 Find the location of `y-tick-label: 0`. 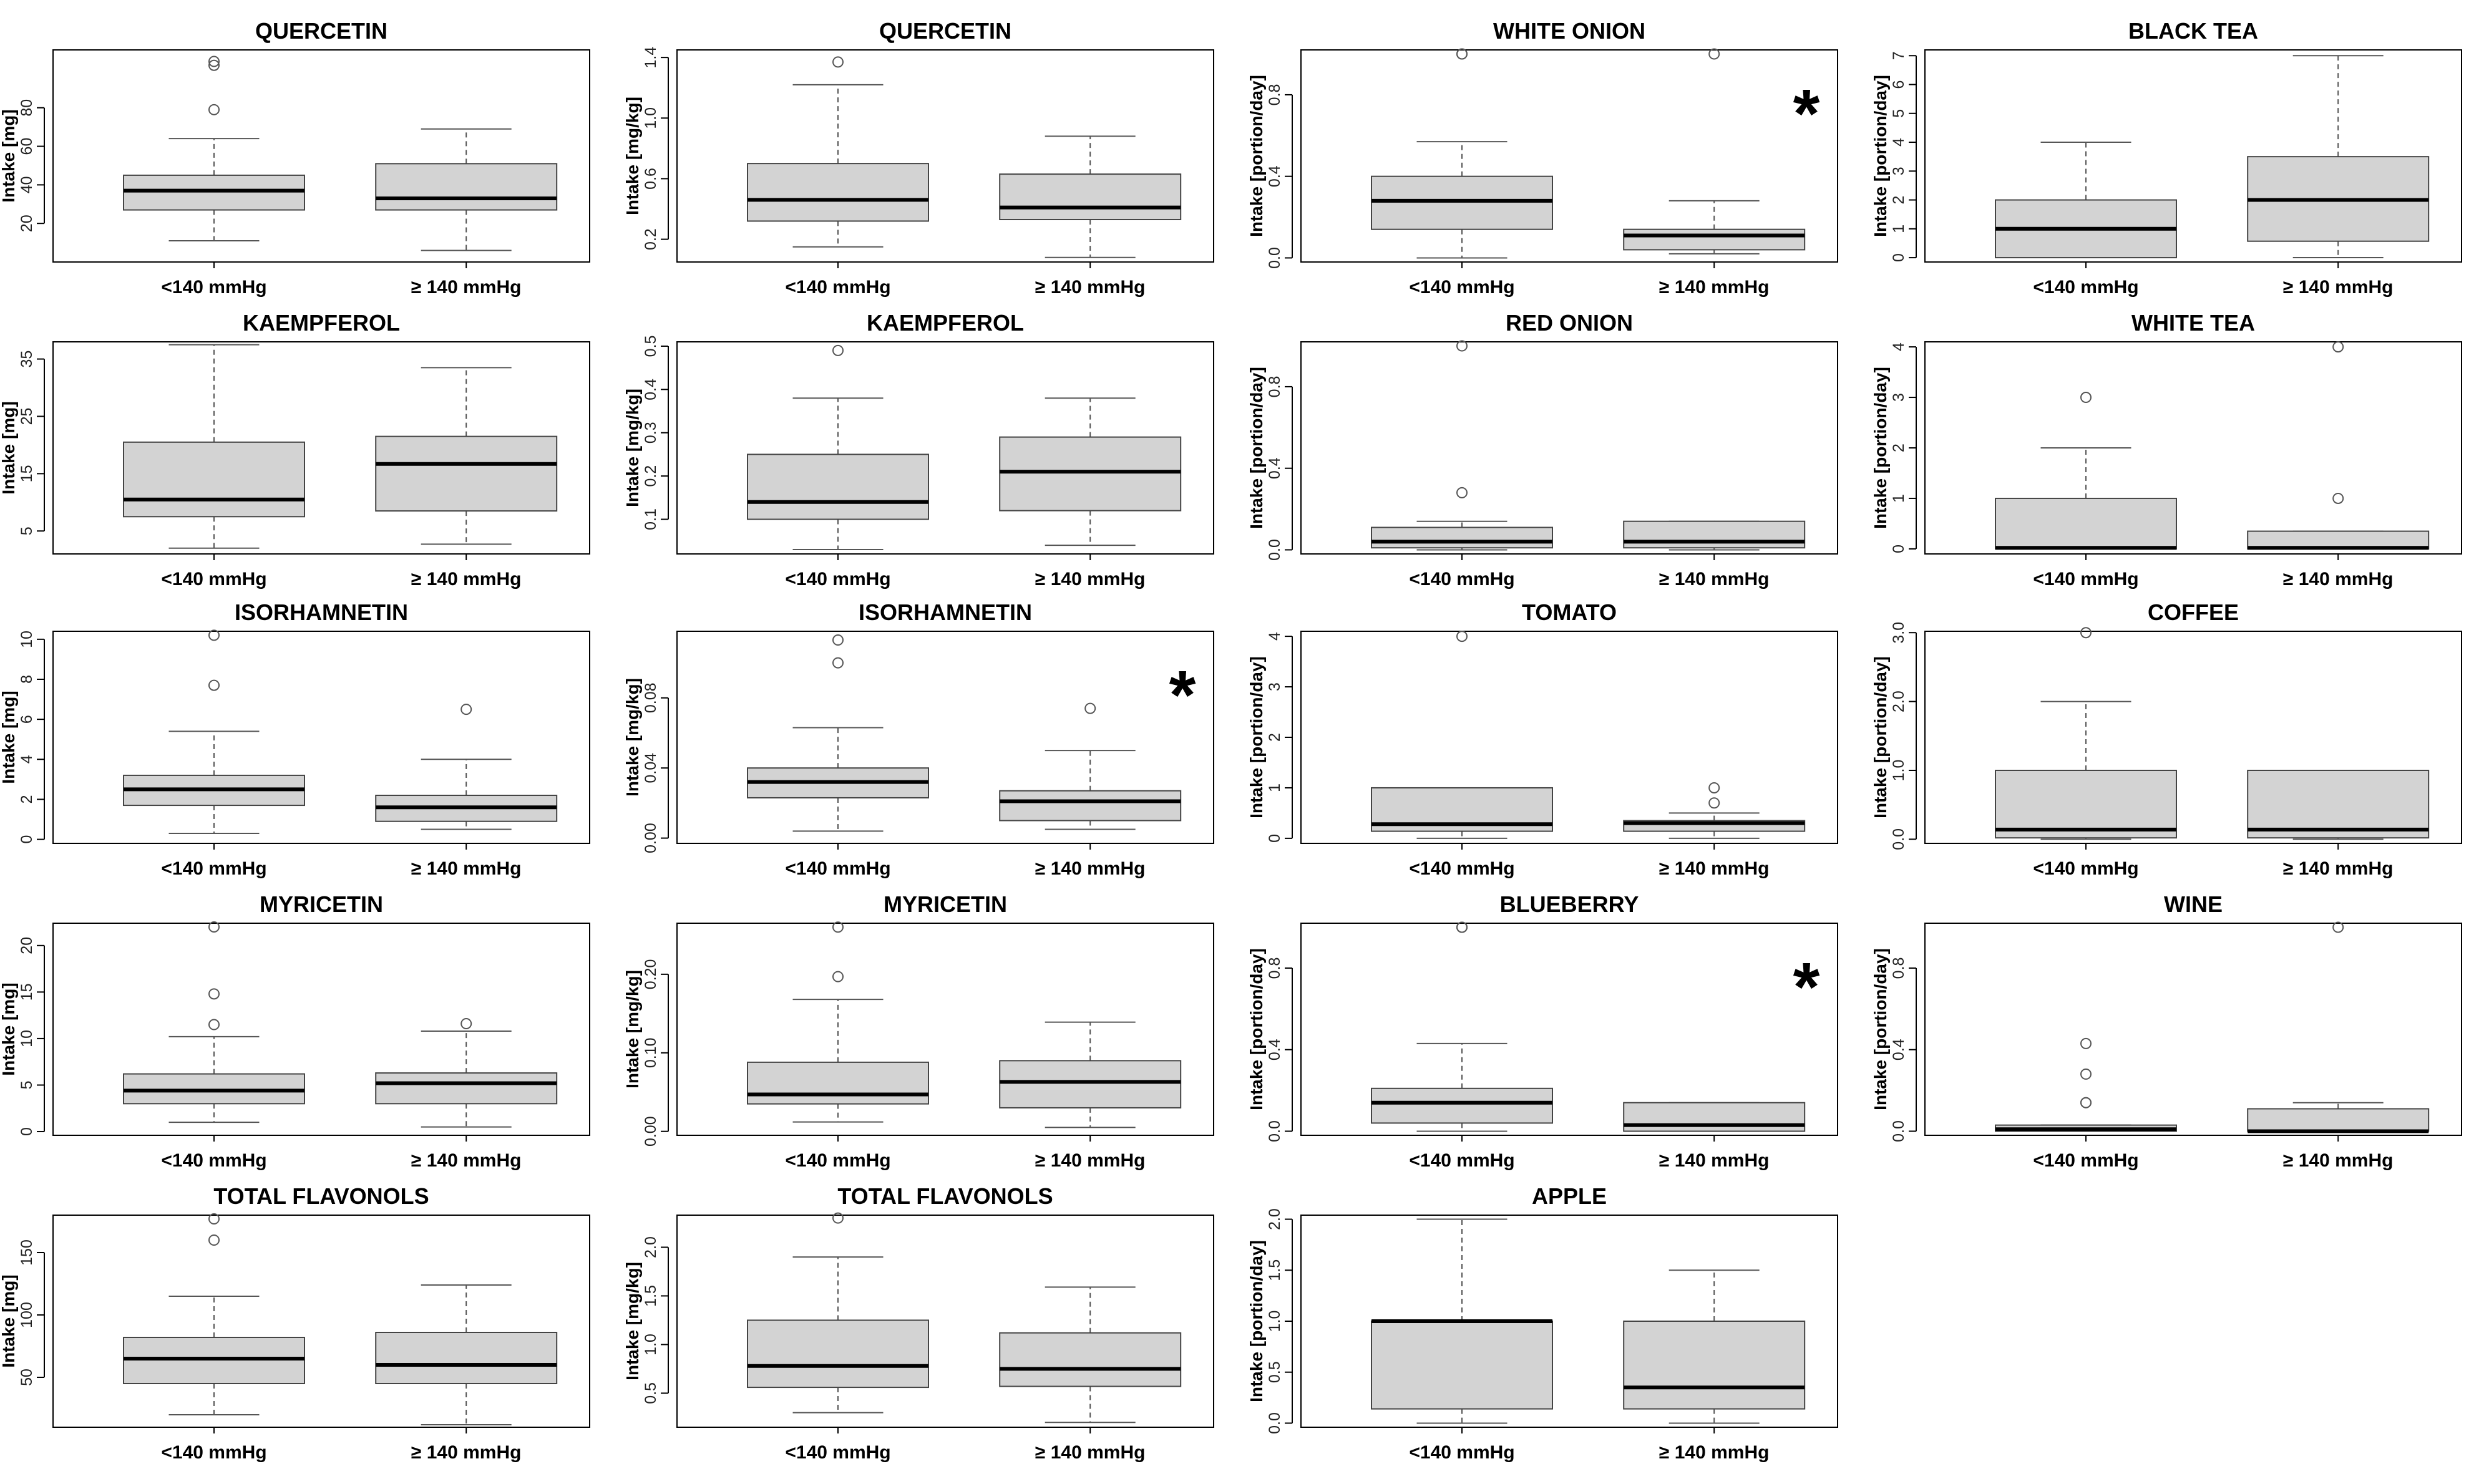

y-tick-label: 0 is located at coordinates (1898, 549).